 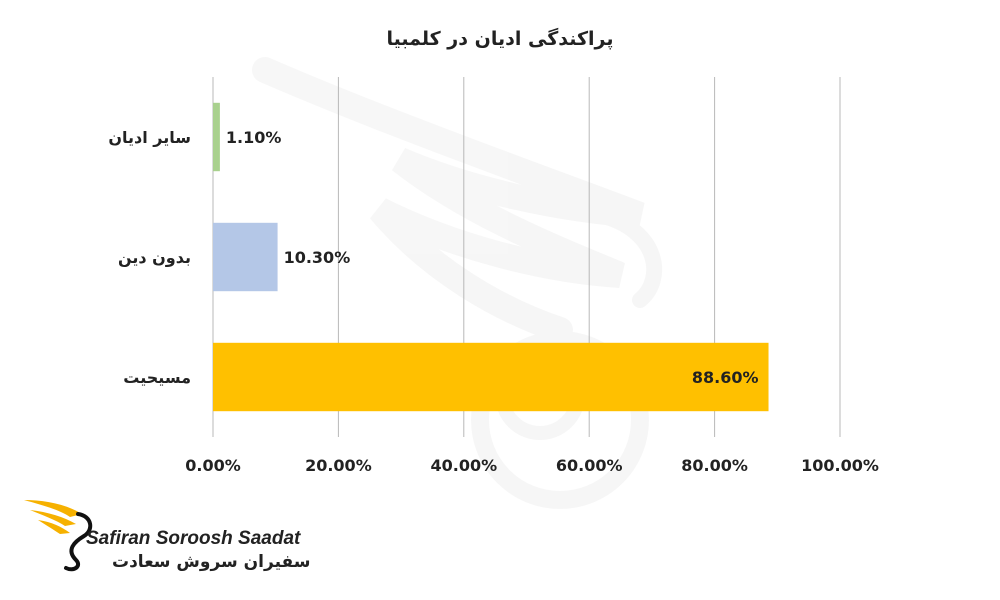 I want to click on x-tick-label: 100.00%, so click(x=840, y=465).